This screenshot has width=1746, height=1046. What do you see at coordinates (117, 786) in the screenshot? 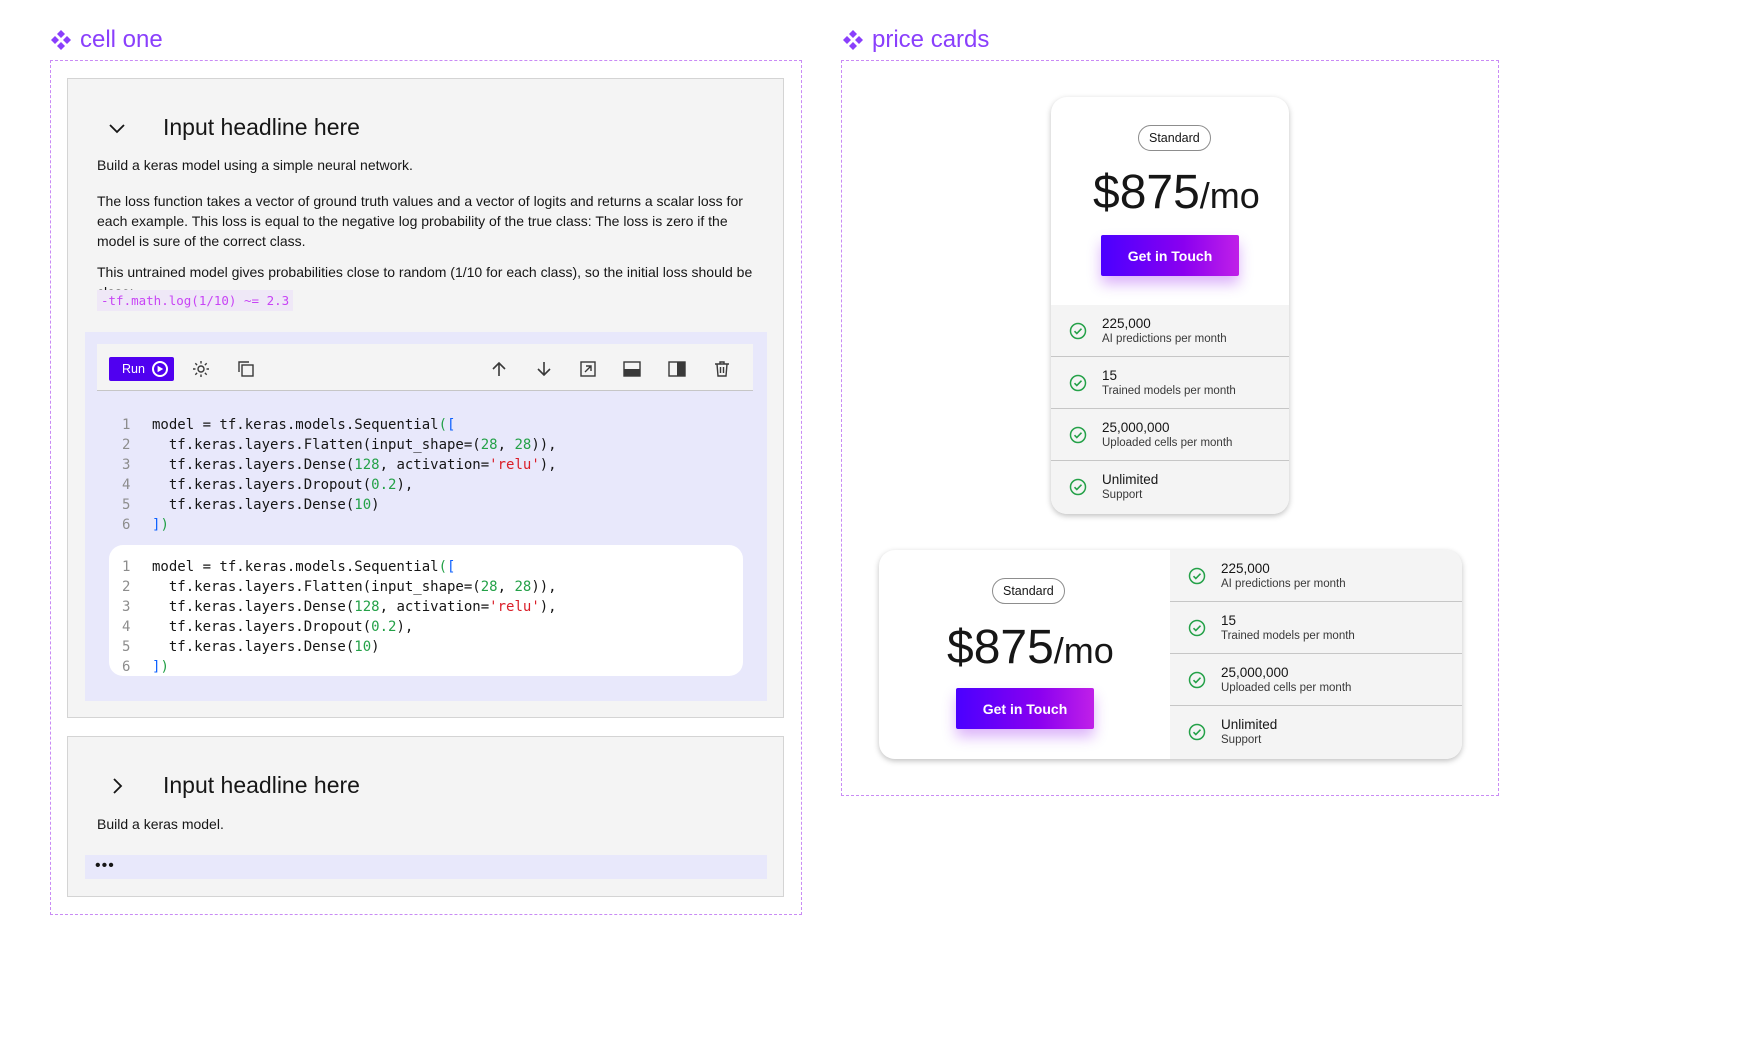
I see `chevron-right-icon` at bounding box center [117, 786].